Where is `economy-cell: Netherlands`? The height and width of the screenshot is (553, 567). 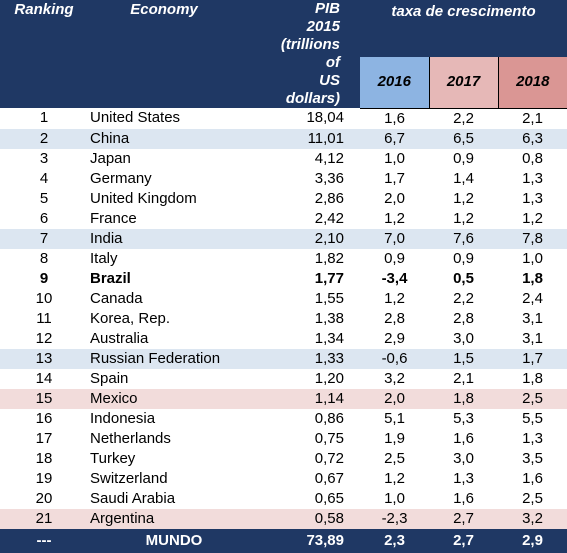
economy-cell: Netherlands is located at coordinates (130, 438).